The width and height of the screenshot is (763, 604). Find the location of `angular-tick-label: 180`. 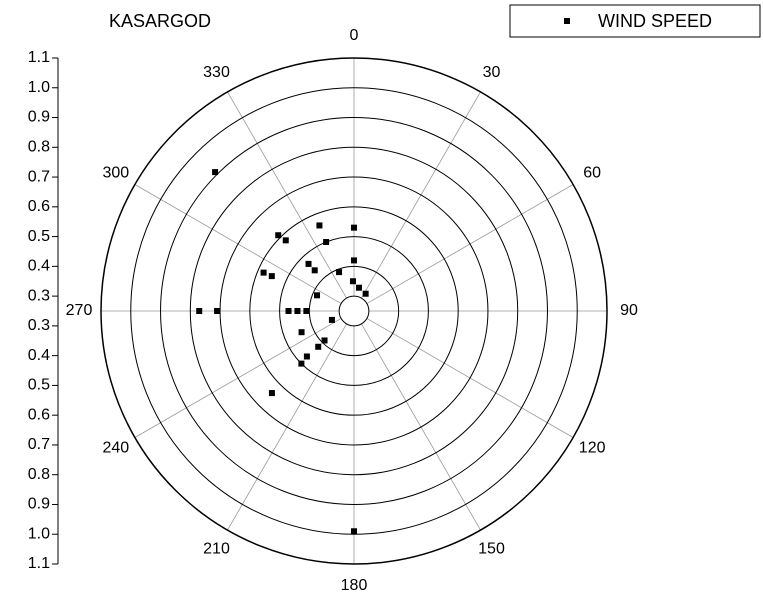

angular-tick-label: 180 is located at coordinates (354, 585).